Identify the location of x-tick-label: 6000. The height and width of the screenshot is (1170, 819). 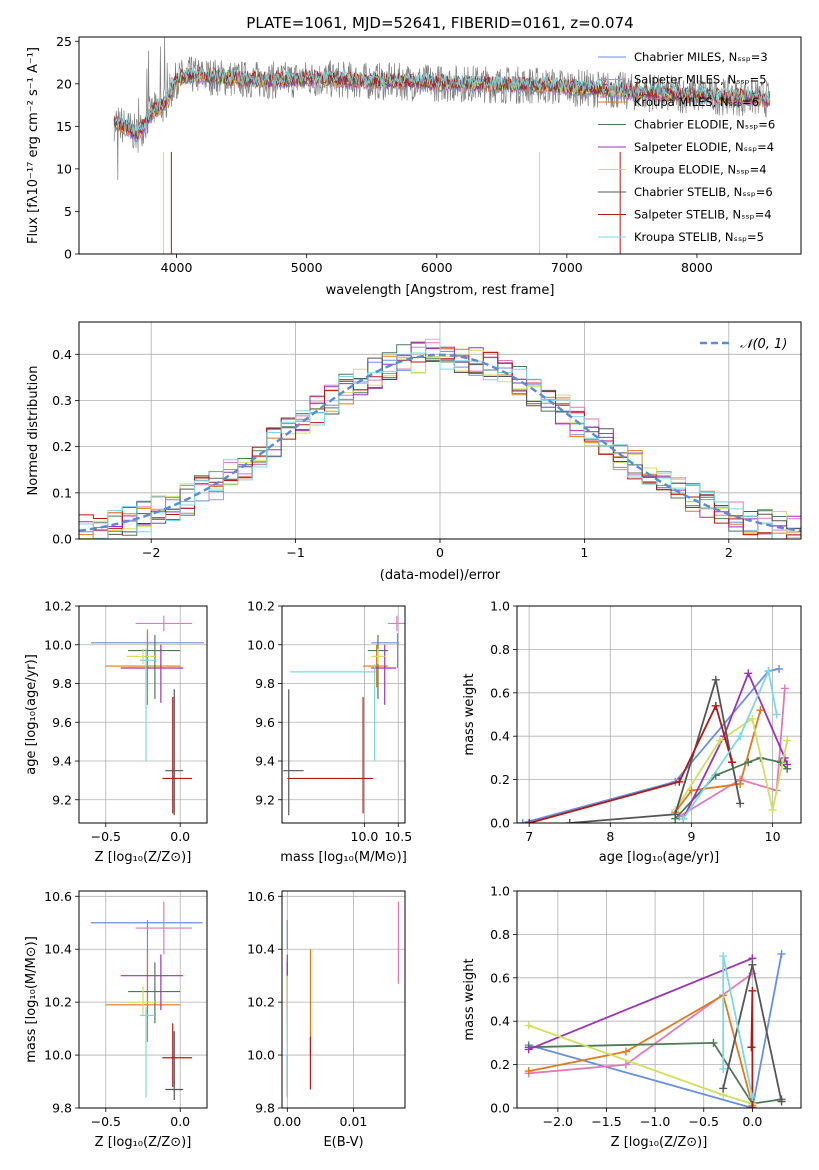
(437, 267).